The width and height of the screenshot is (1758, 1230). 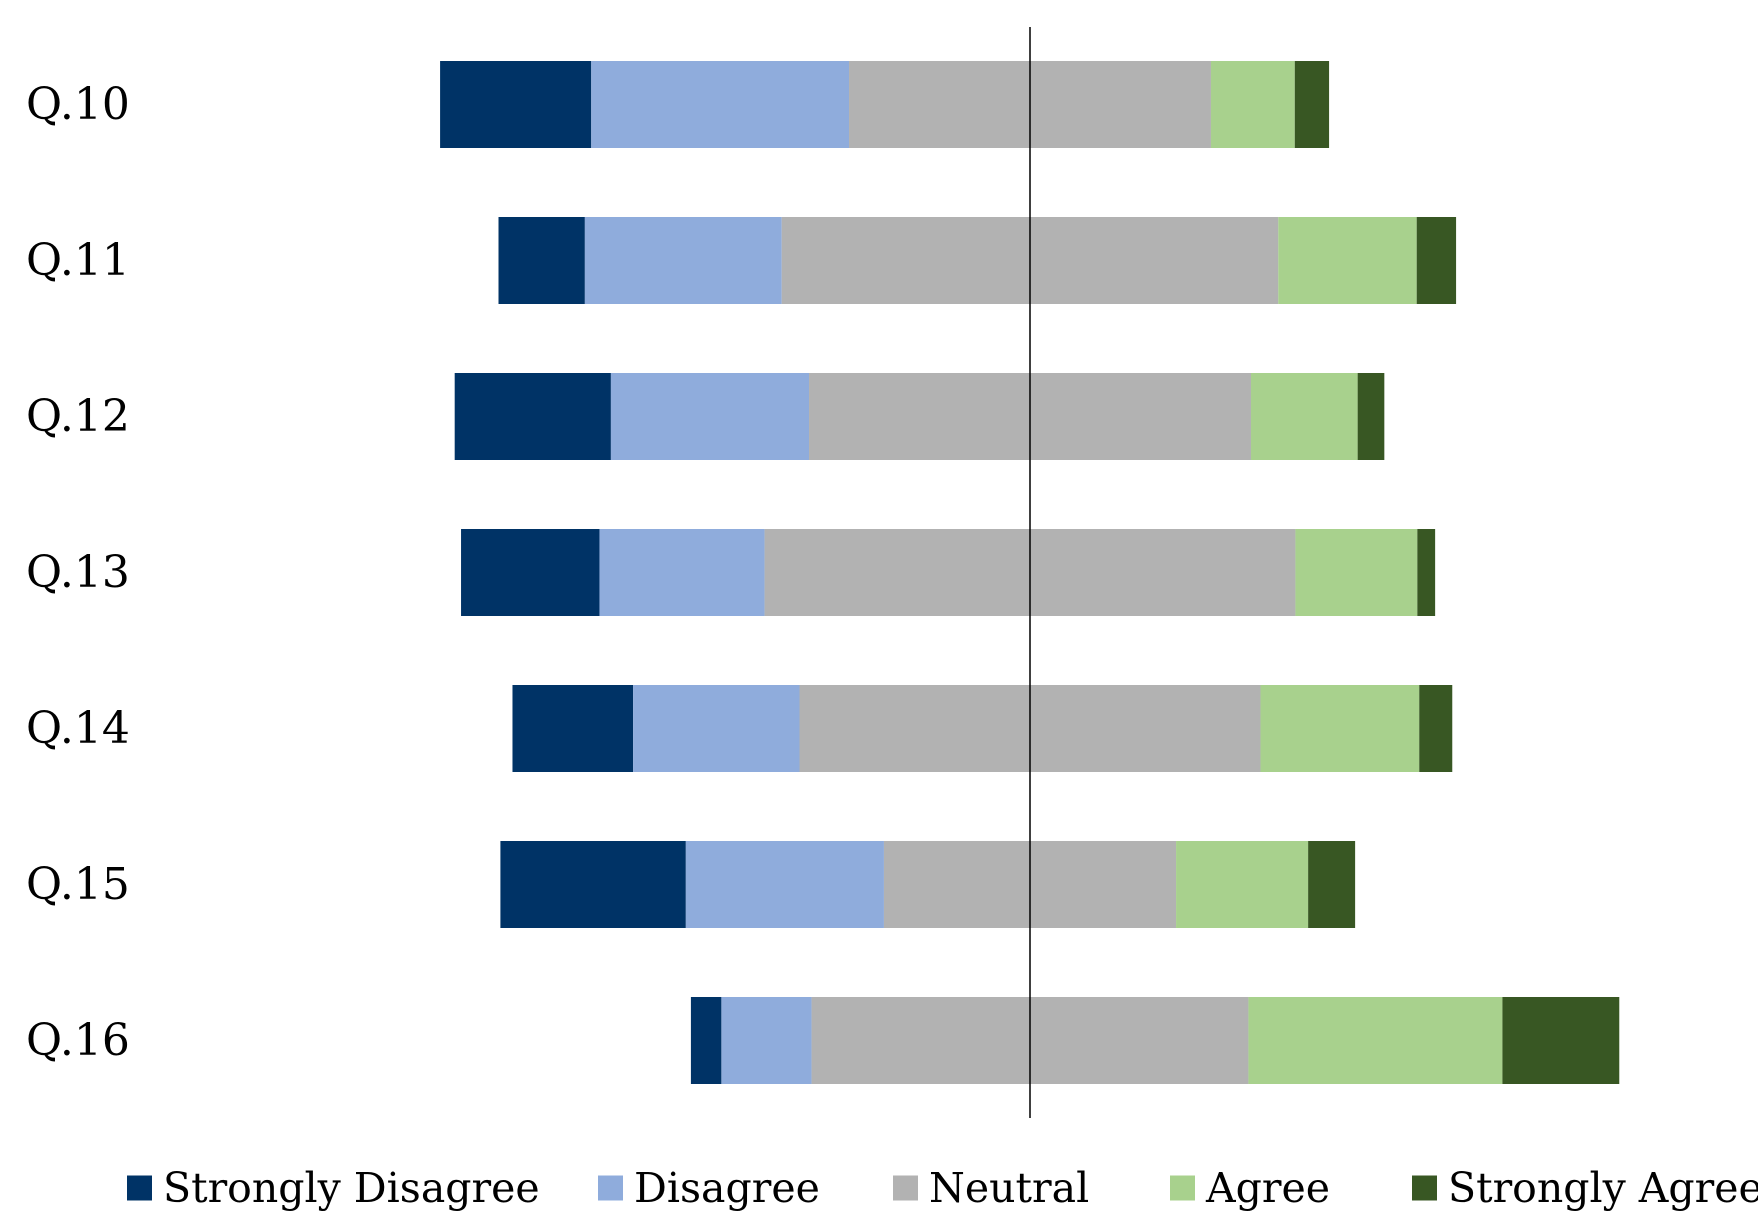 I want to click on category-label-q-12: Q.12, so click(x=78, y=416).